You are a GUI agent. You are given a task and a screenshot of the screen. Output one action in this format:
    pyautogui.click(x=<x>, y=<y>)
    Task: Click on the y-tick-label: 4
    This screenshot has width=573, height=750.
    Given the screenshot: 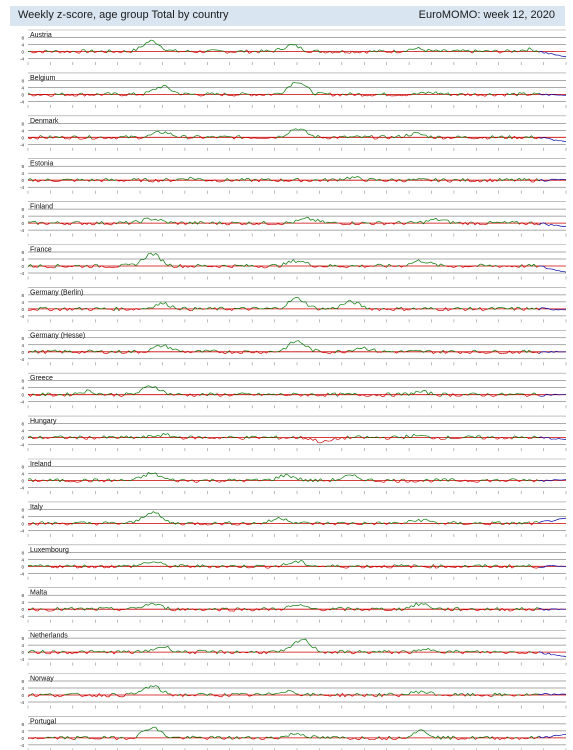 What is the action you would take?
    pyautogui.click(x=22, y=130)
    